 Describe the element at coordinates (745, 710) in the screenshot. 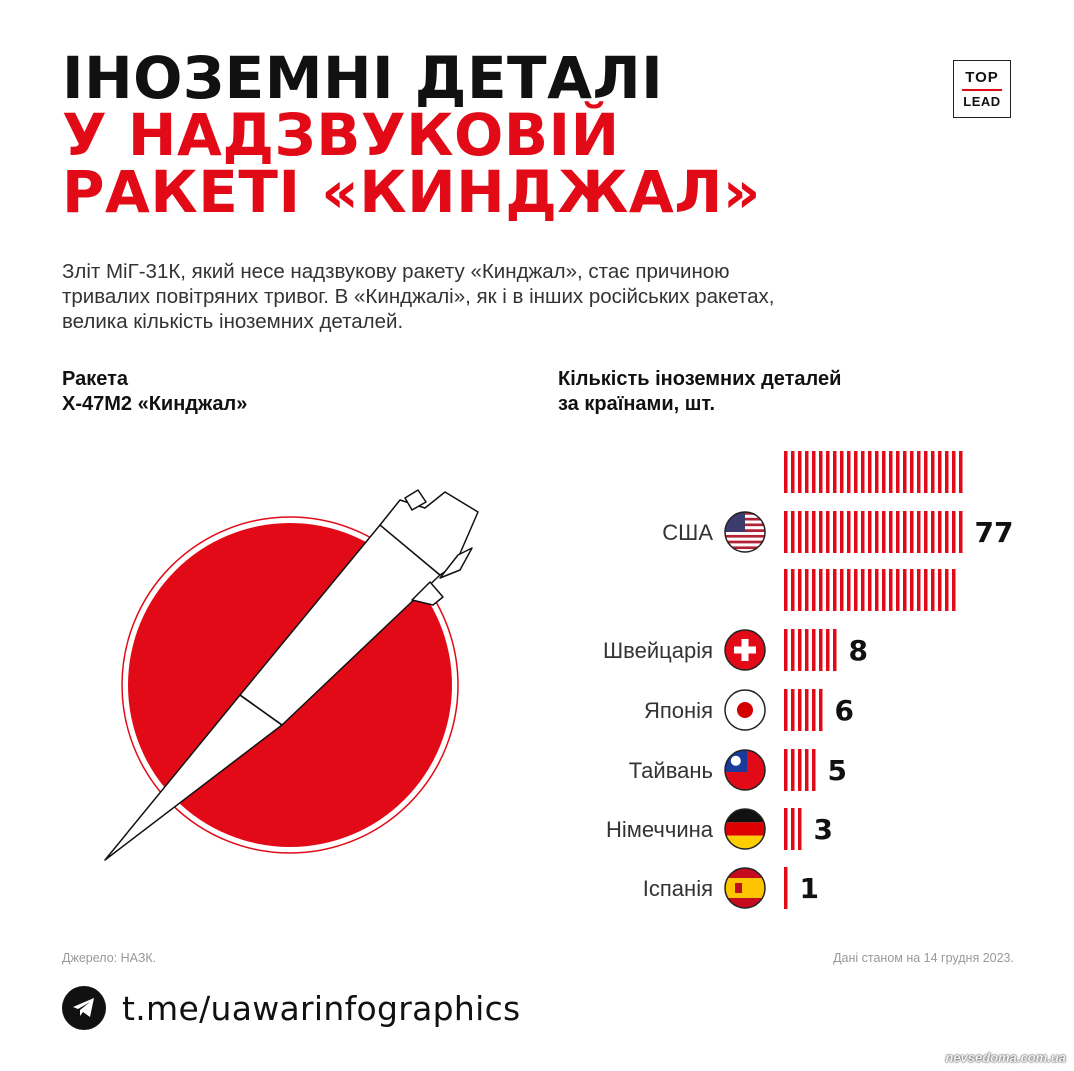

I see `japan-flag-icon` at that location.